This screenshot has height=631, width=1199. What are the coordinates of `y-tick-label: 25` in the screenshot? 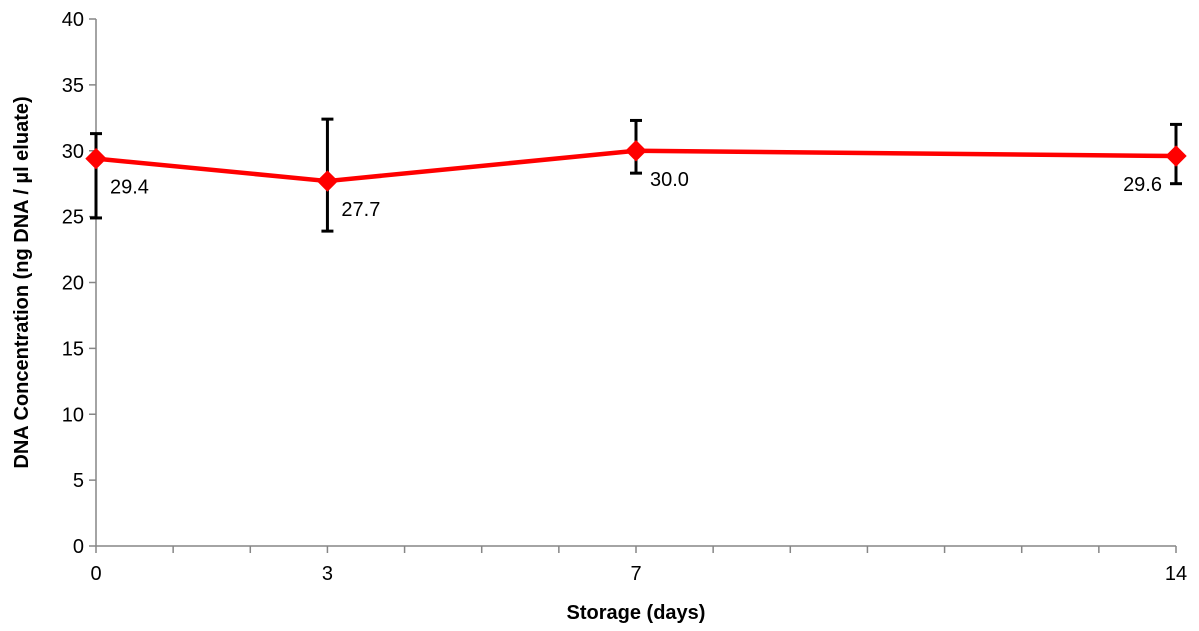 It's located at (73, 218).